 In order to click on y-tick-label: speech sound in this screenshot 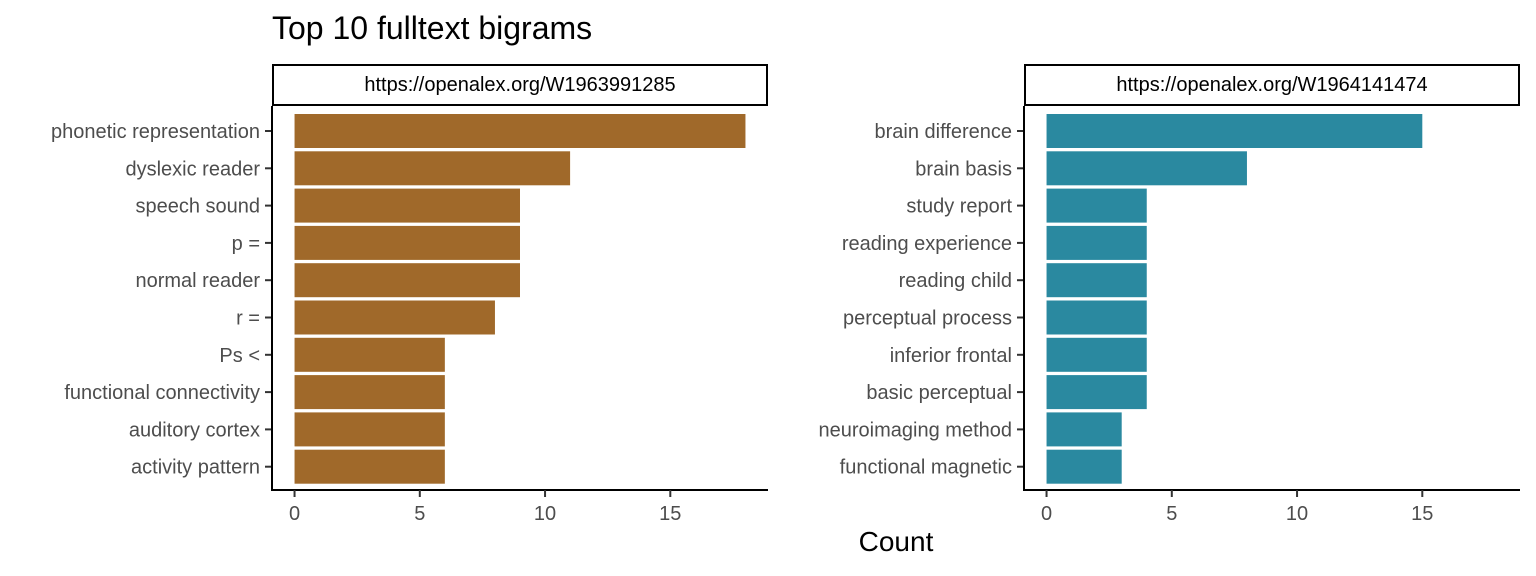, I will do `click(197, 207)`.